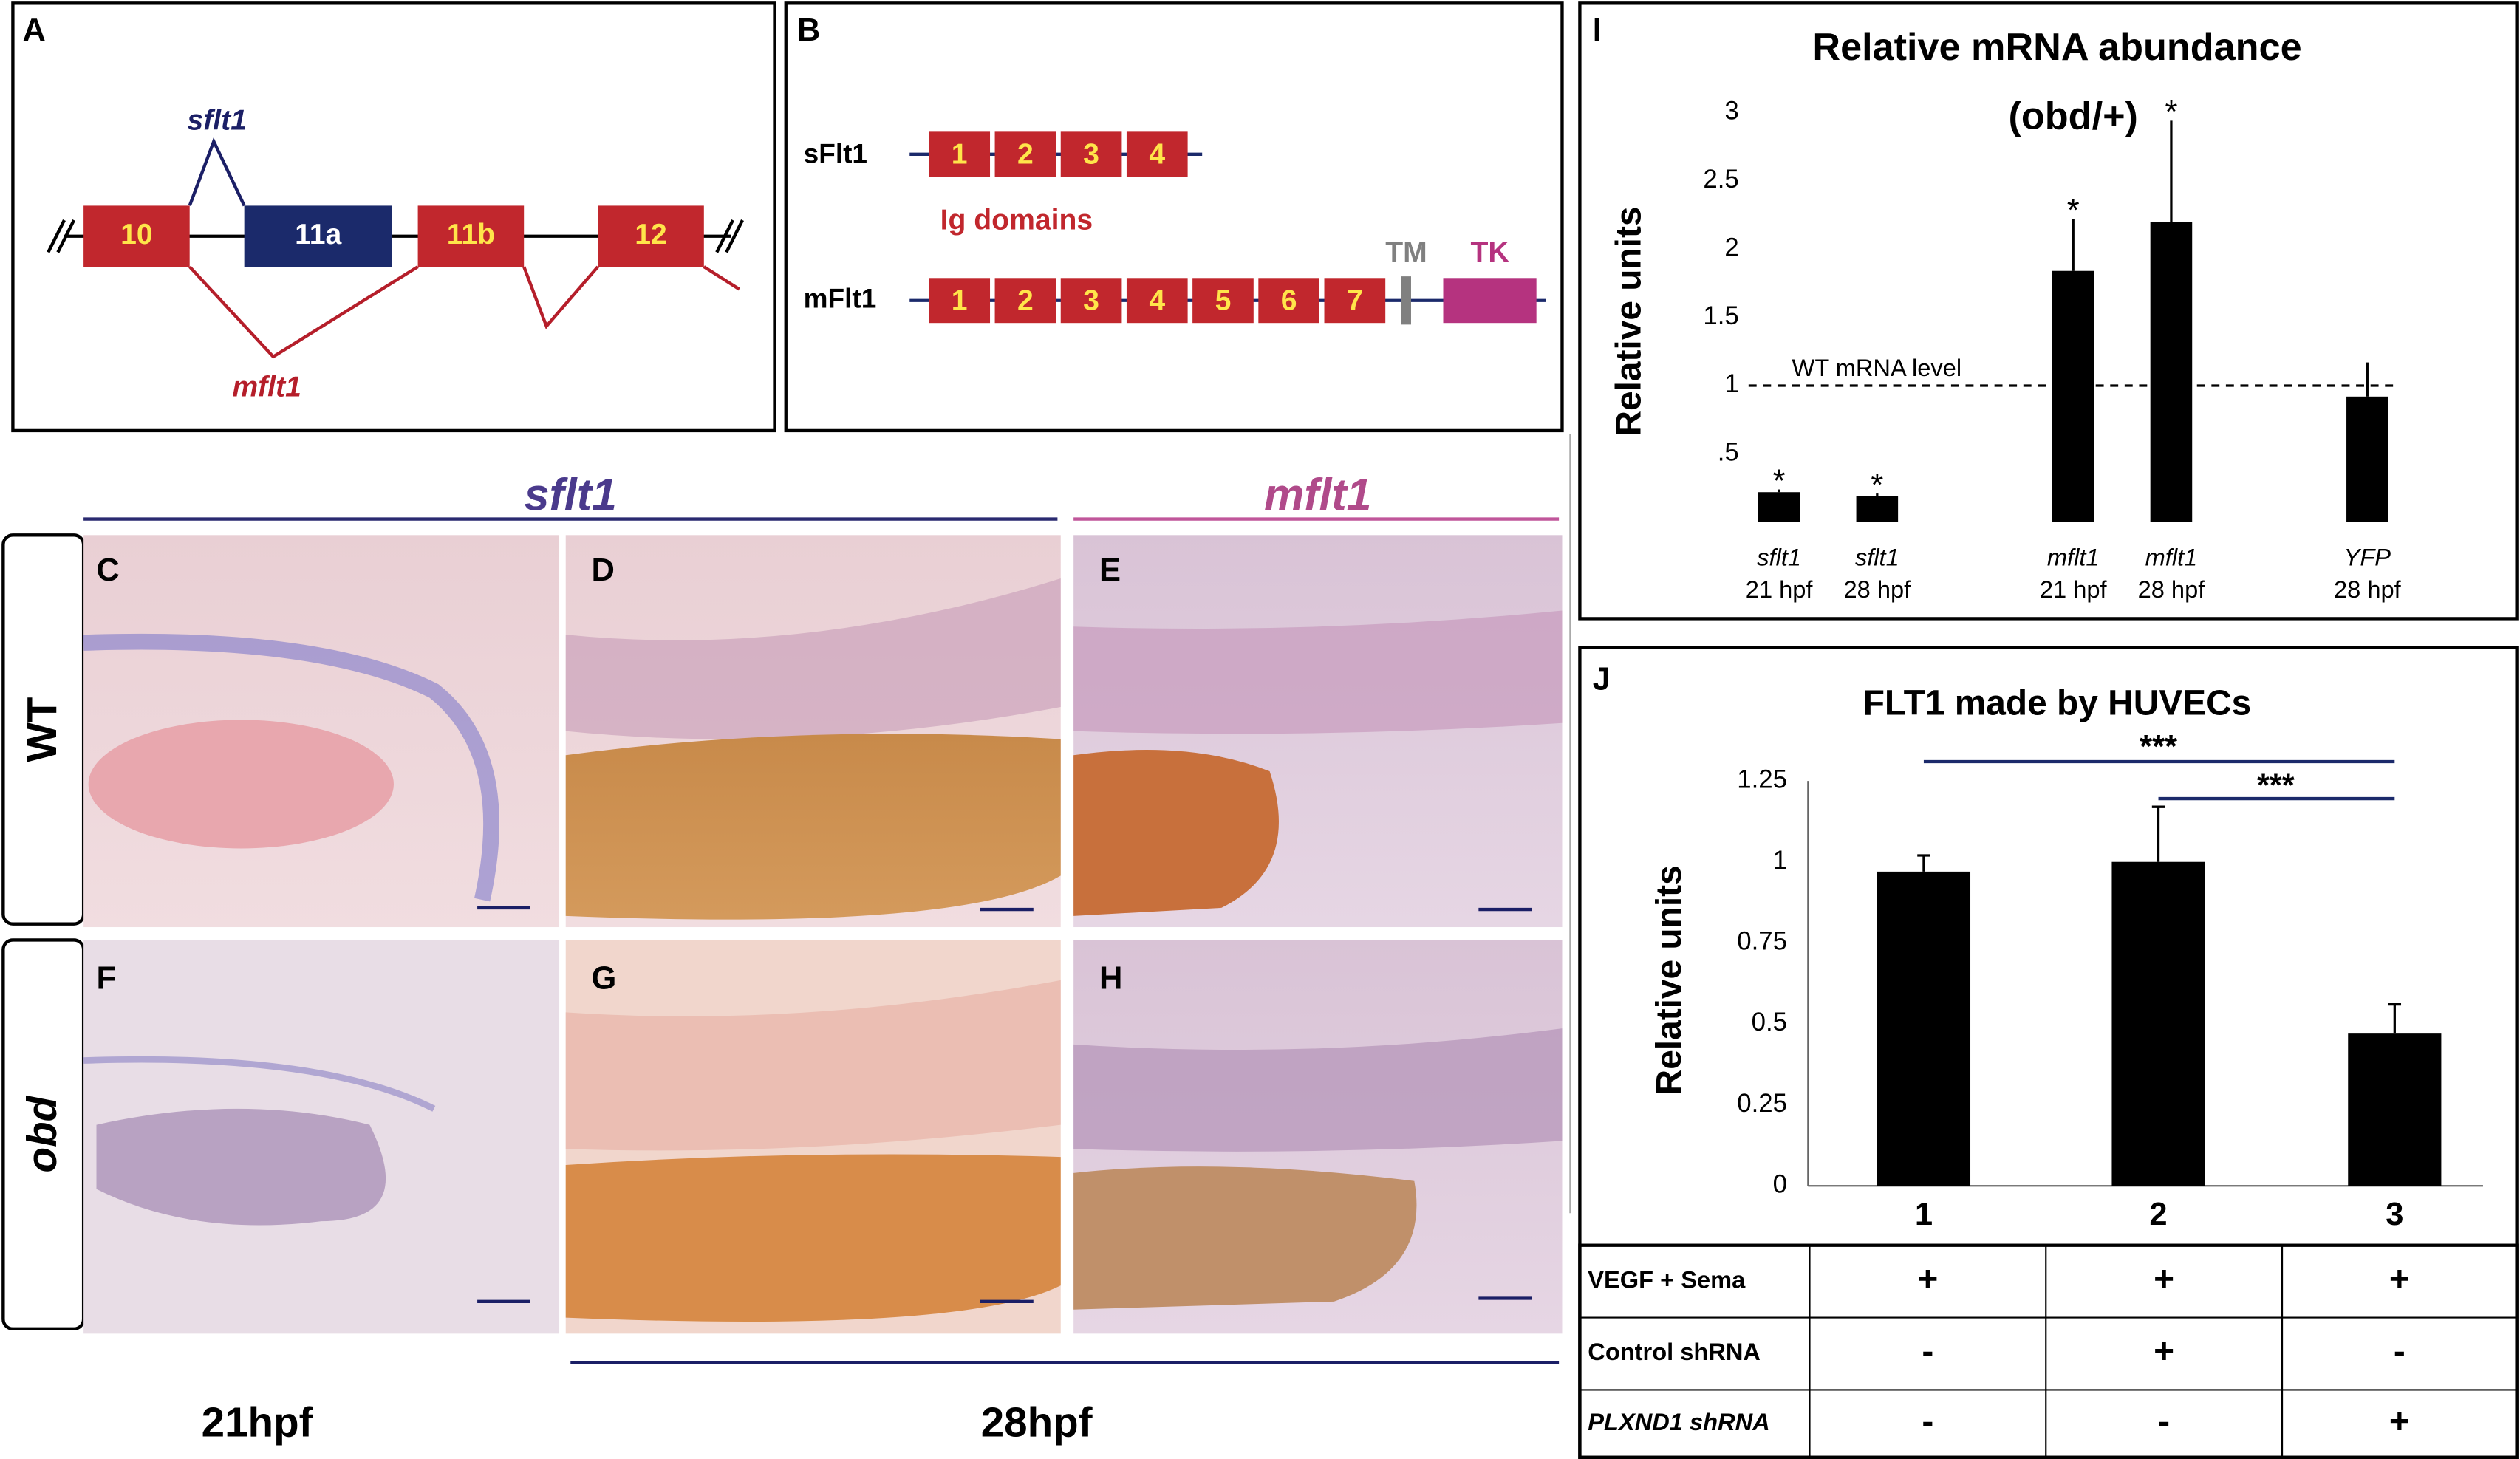 This screenshot has width=2520, height=1459. I want to click on panel-label: J, so click(1602, 679).